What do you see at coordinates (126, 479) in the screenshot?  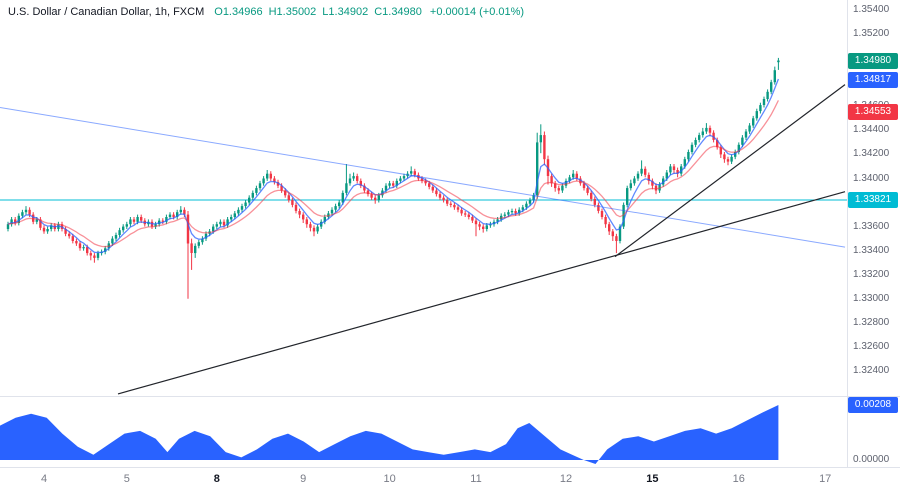 I see `time-axis-label-5: 5` at bounding box center [126, 479].